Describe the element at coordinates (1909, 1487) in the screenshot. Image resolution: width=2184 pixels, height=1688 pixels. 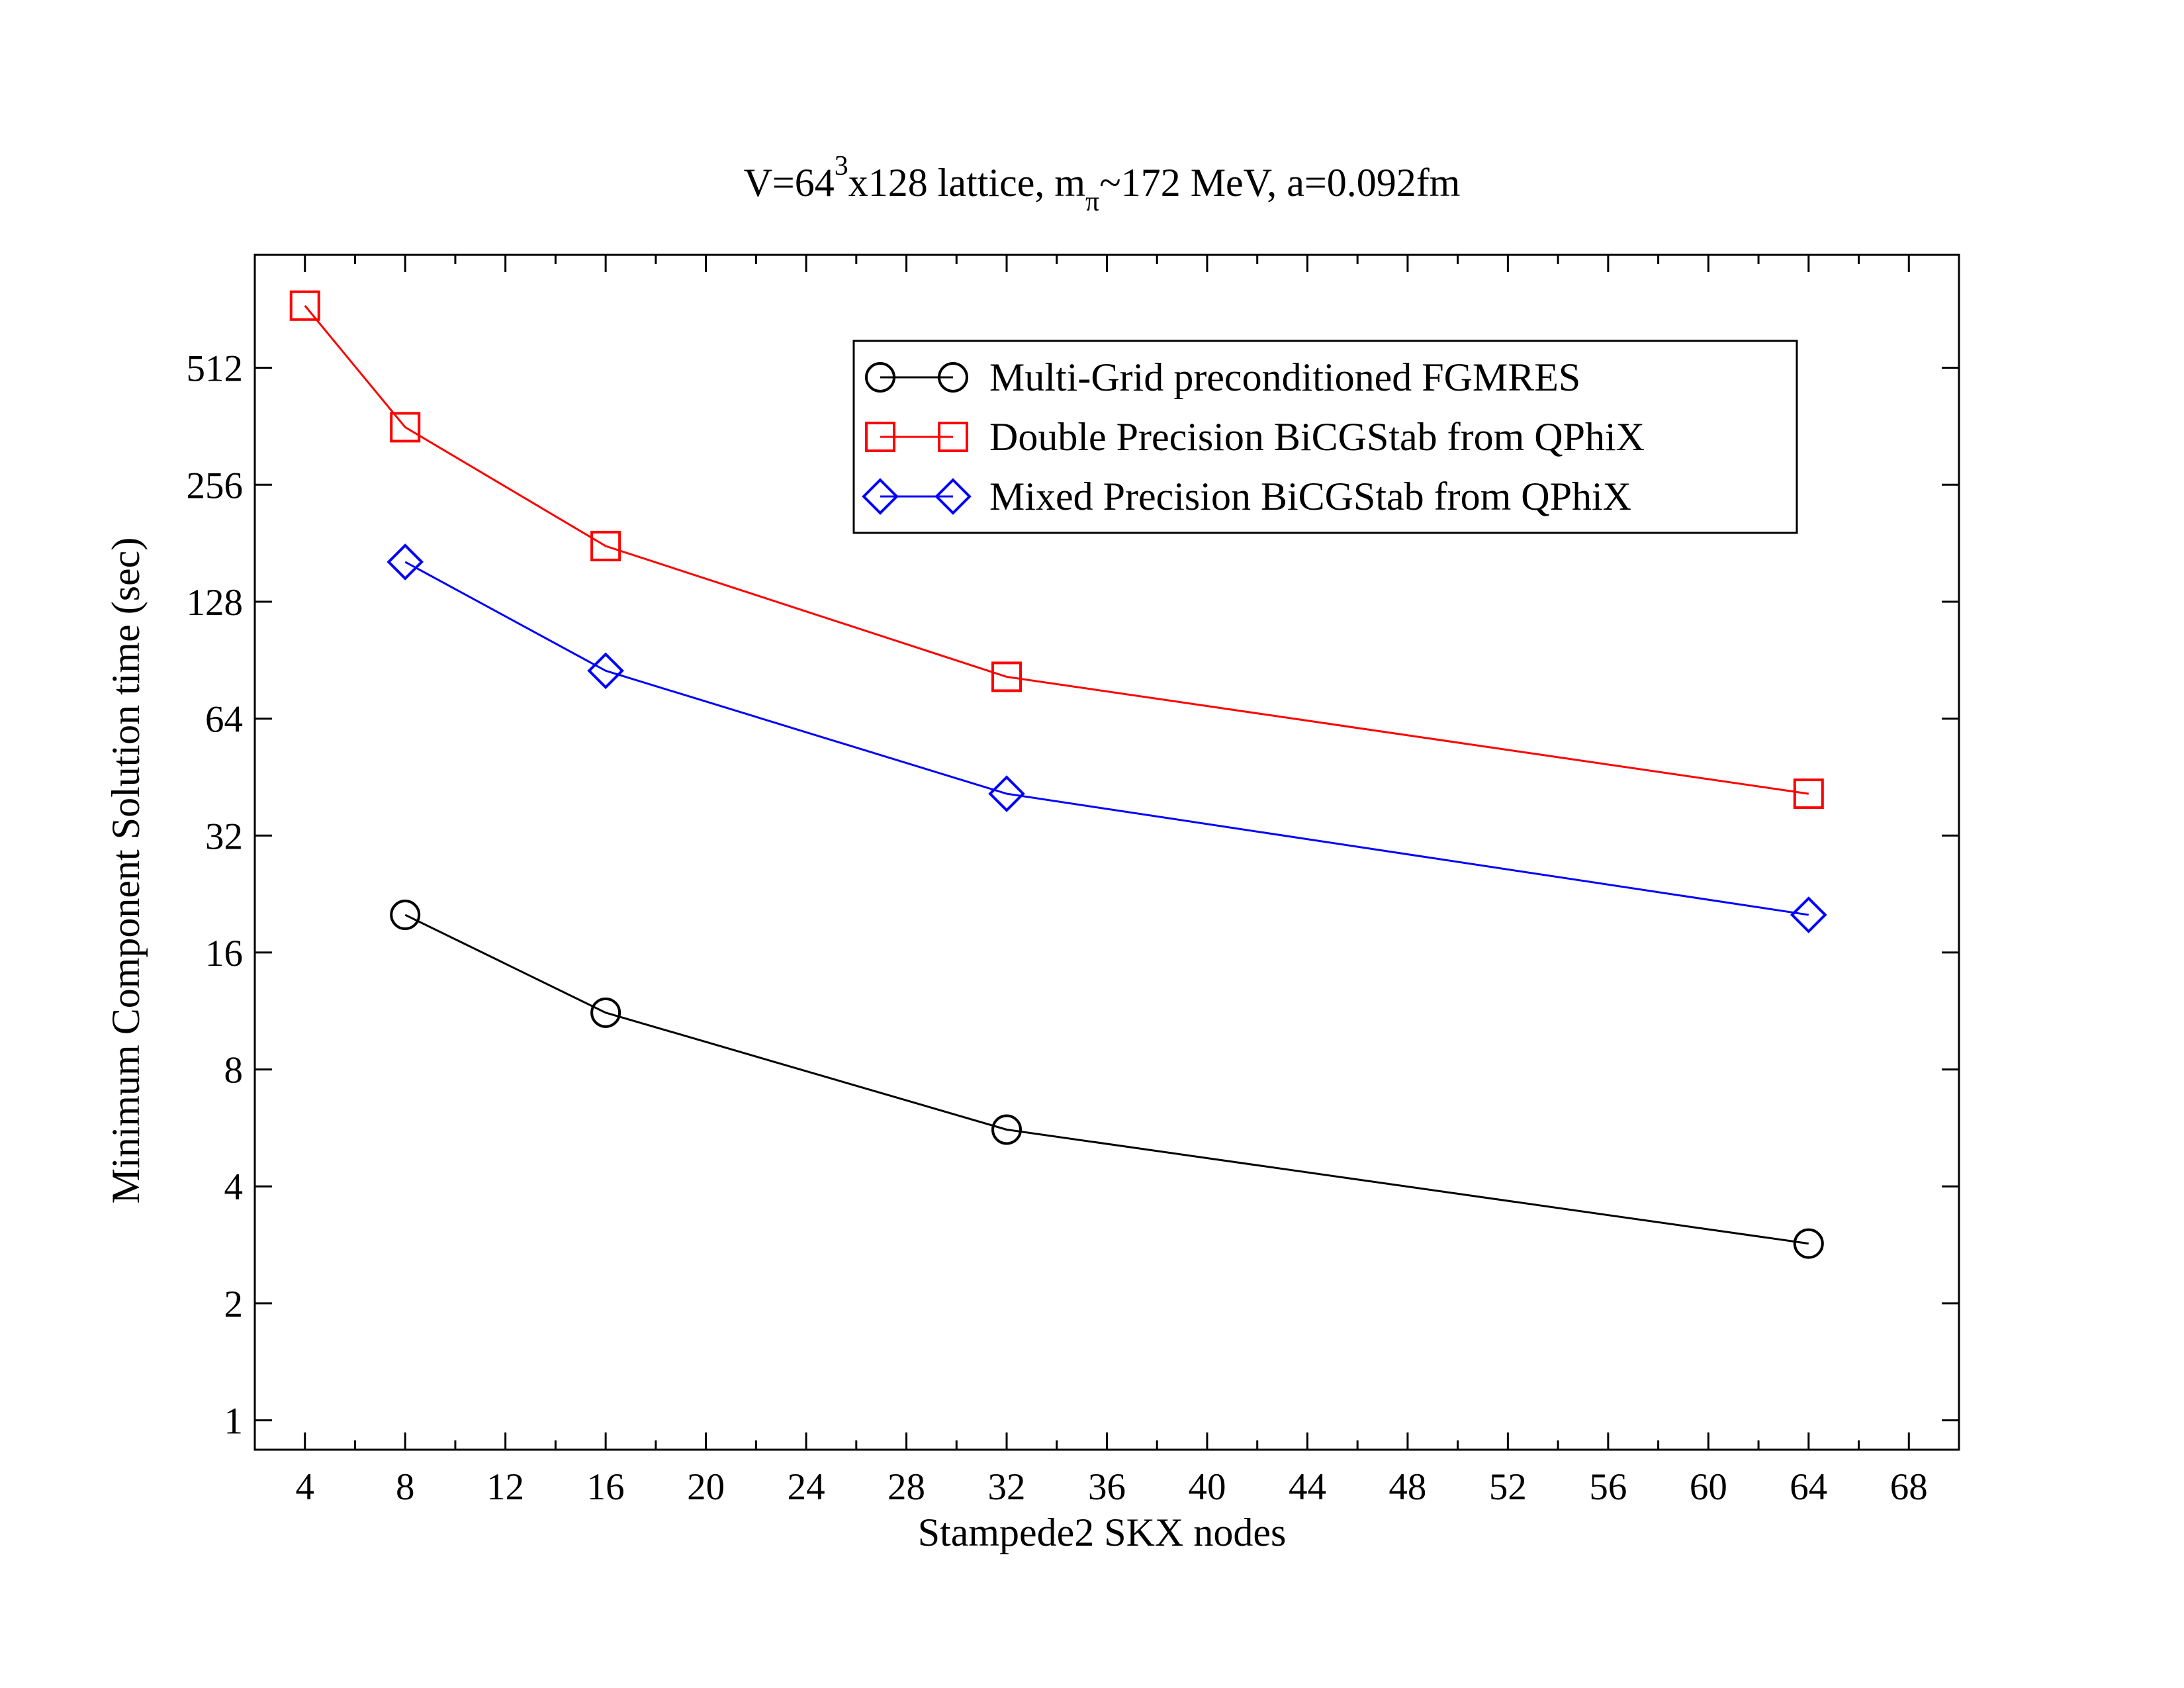
I see `x-tick-label: 68` at that location.